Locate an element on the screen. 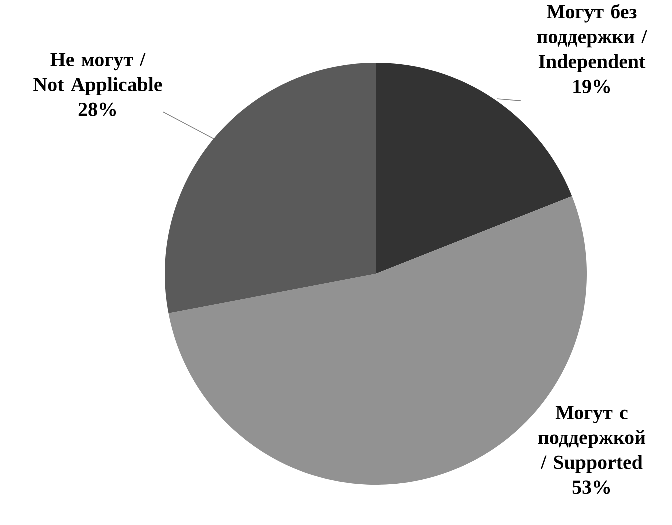 The image size is (672, 525). slice-label: Могут без поддержки / Independent is located at coordinates (592, 38).